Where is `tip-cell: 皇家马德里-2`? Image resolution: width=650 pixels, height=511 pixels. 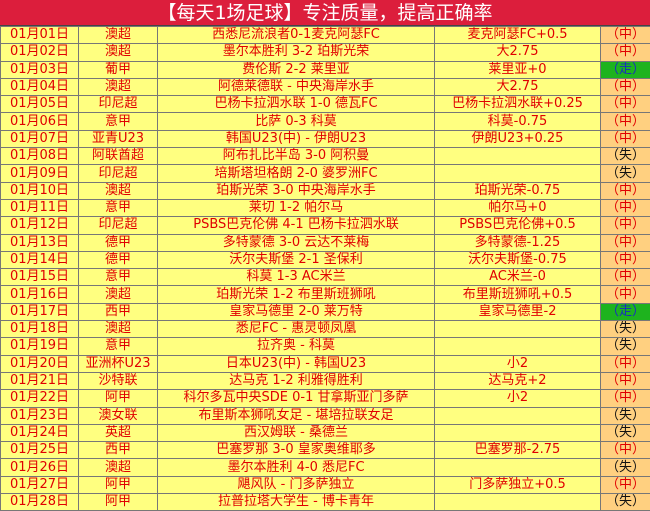
tip-cell: 皇家马德里-2 is located at coordinates (517, 312).